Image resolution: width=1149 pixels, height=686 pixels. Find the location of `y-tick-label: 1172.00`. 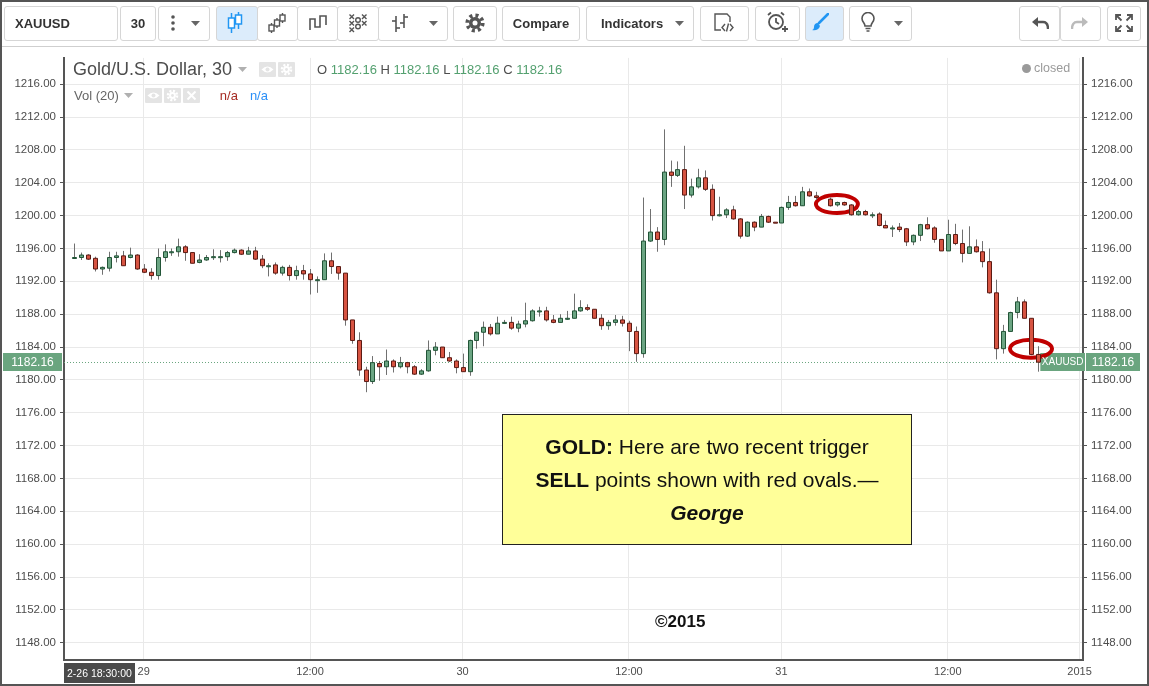

y-tick-label: 1172.00 is located at coordinates (35, 444).